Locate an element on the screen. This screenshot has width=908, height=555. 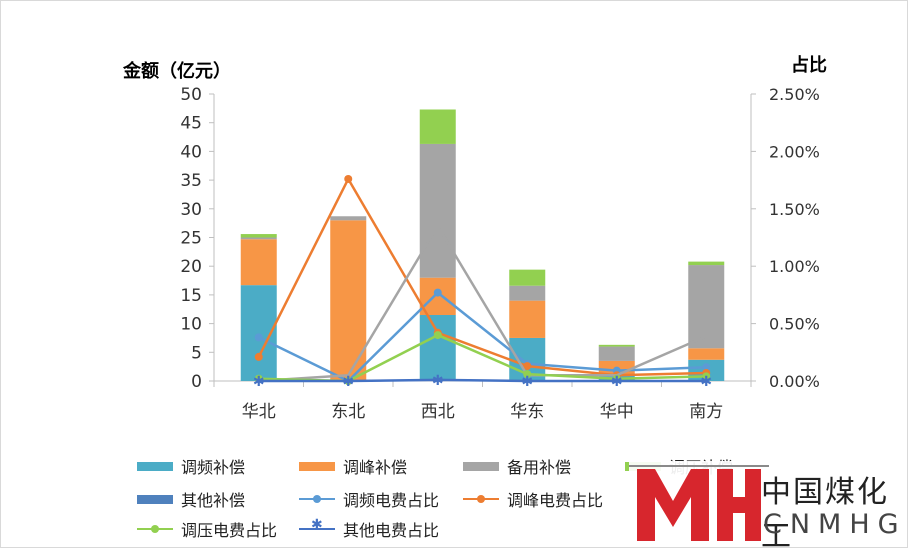
legend-label: 其他补偿 is located at coordinates (213, 500).